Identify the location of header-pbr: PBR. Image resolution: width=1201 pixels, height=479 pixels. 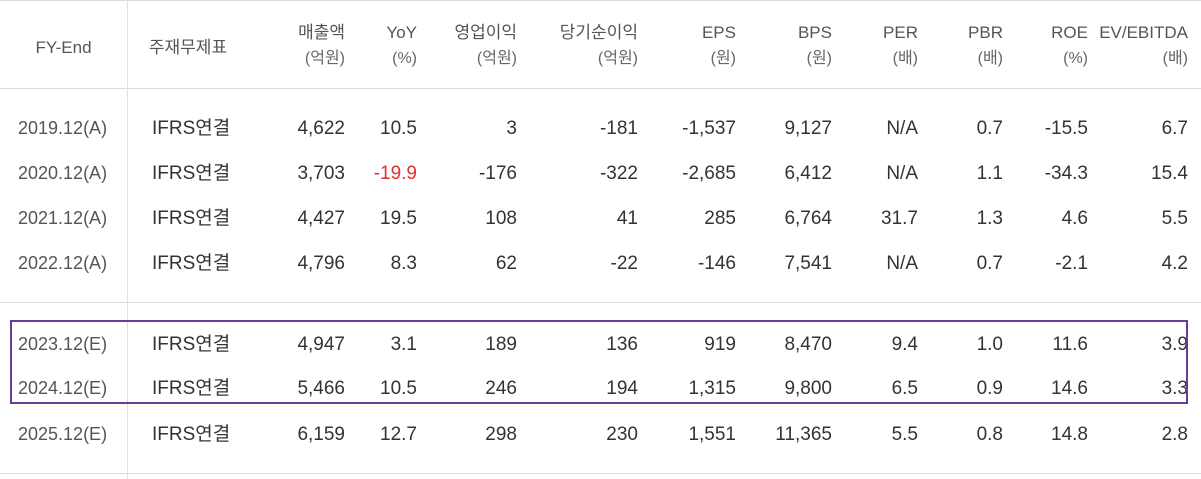
(985, 32).